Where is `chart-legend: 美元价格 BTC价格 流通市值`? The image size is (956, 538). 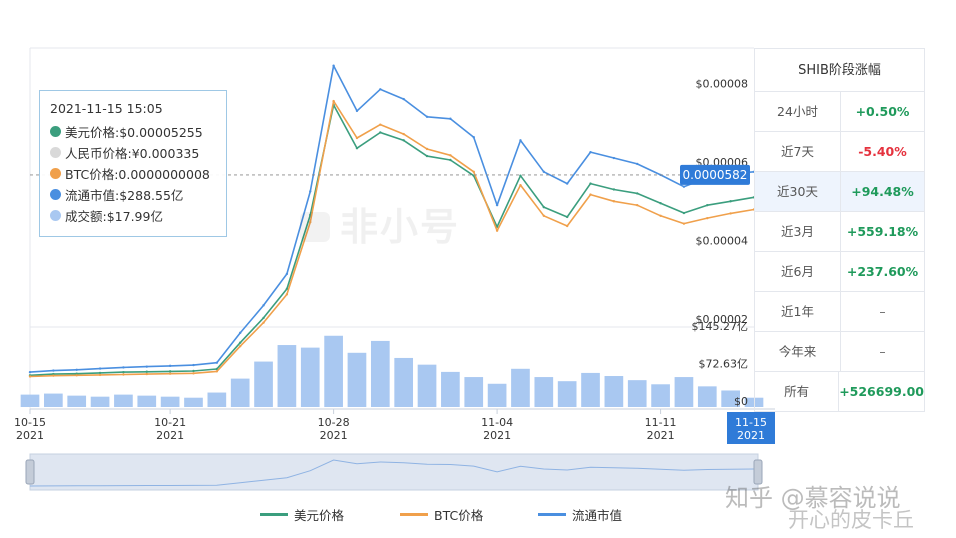 chart-legend: 美元价格 BTC价格 流通市值 is located at coordinates (478, 516).